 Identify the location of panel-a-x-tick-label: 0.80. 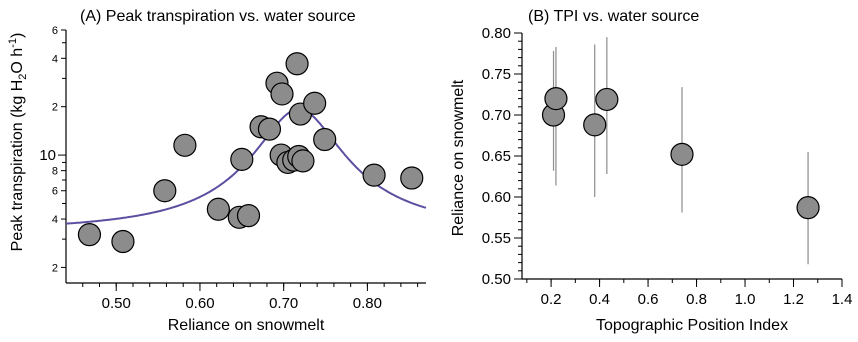
(367, 303).